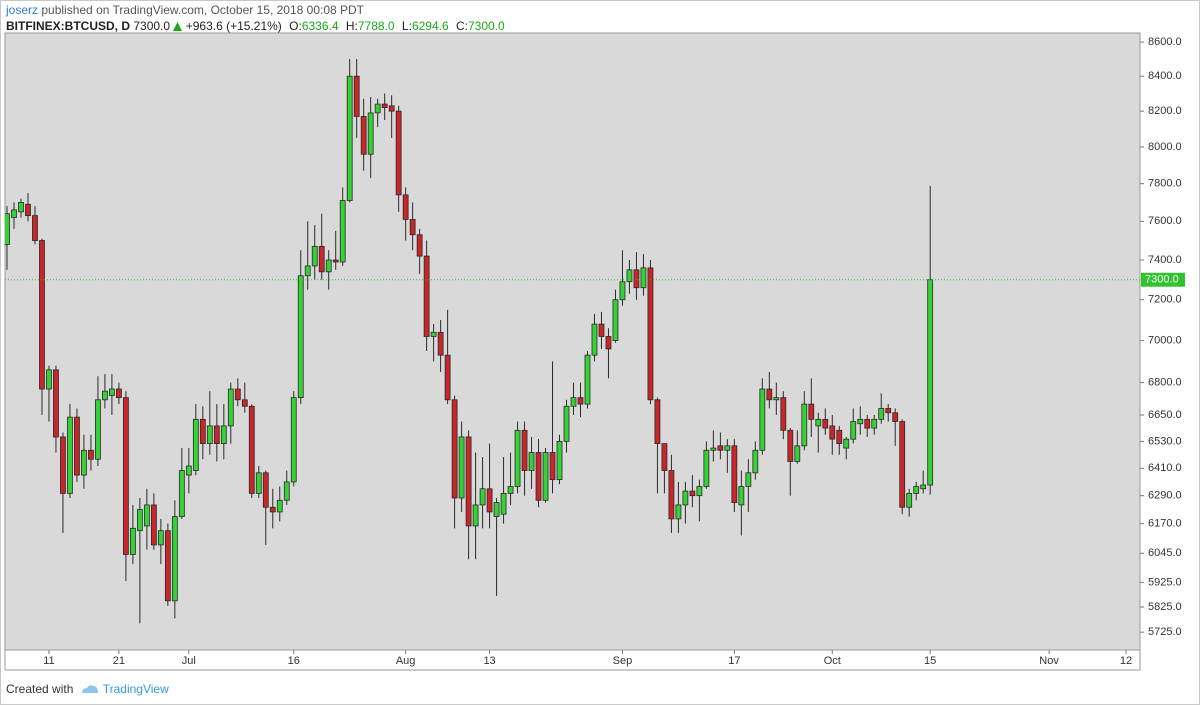 The height and width of the screenshot is (705, 1200). I want to click on y-tick-label: 6170.0, so click(1165, 524).